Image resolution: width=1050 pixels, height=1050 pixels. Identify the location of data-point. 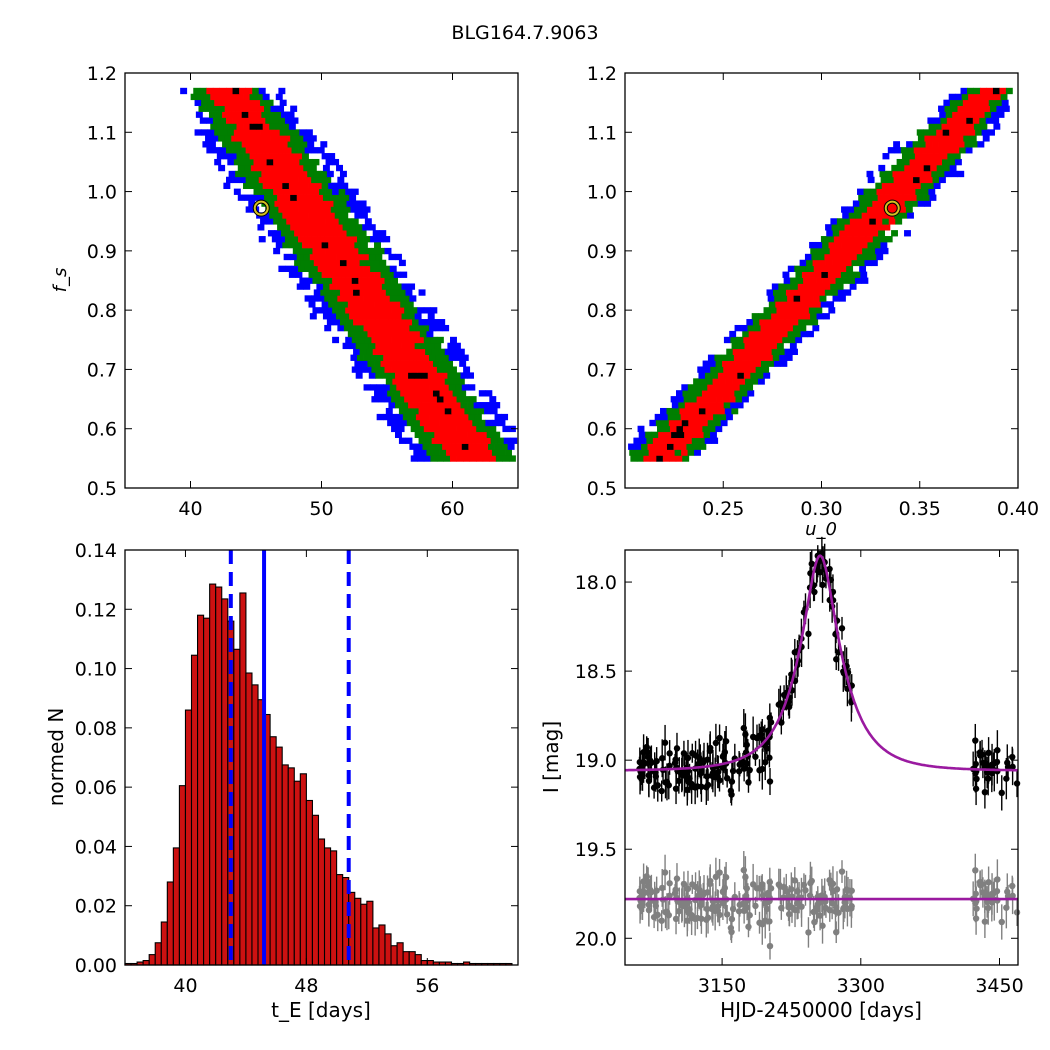
(811, 564).